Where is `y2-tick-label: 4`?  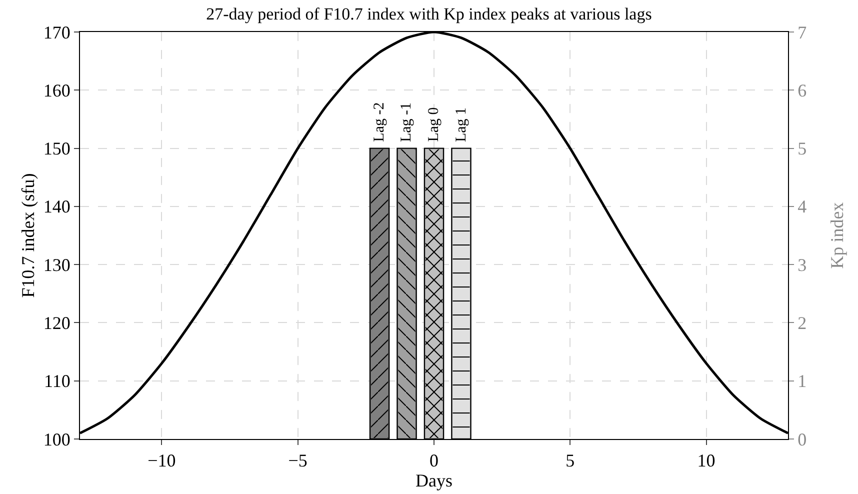 y2-tick-label: 4 is located at coordinates (802, 206).